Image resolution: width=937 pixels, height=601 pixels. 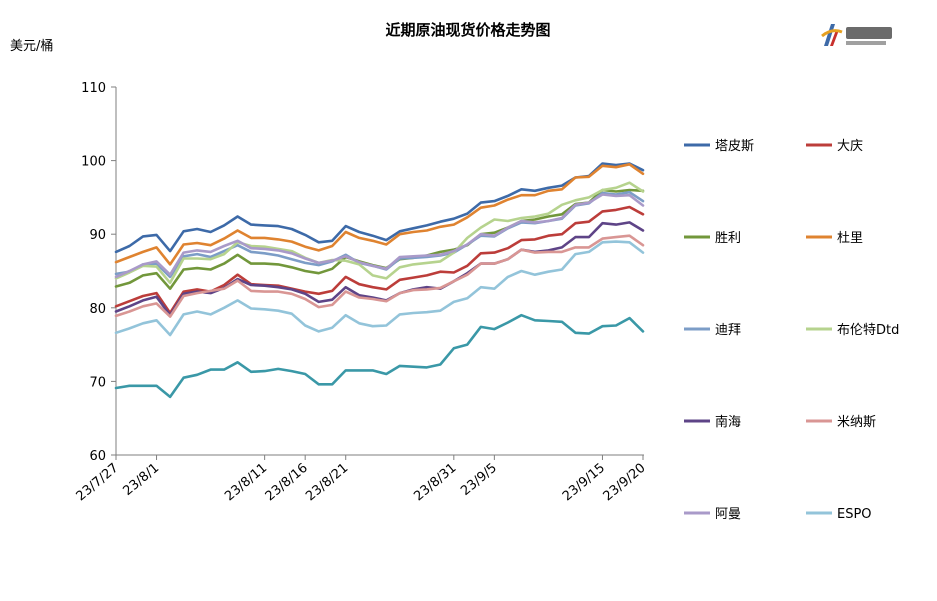 What do you see at coordinates (327, 483) in the screenshot?
I see `x-tick-label: 23/8/21` at bounding box center [327, 483].